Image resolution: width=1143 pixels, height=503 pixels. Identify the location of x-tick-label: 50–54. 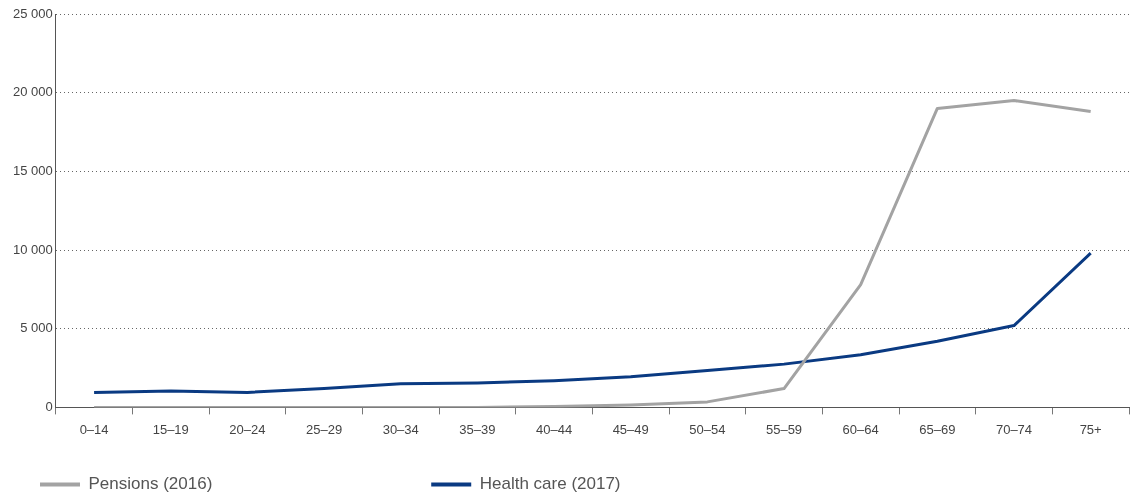
(707, 429).